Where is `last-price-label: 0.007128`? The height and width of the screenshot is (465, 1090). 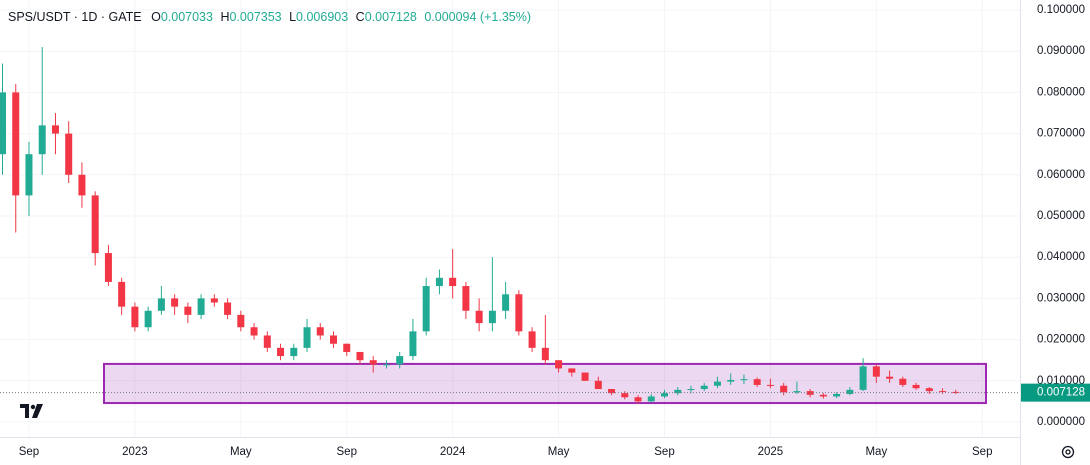
last-price-label: 0.007128 is located at coordinates (1061, 393).